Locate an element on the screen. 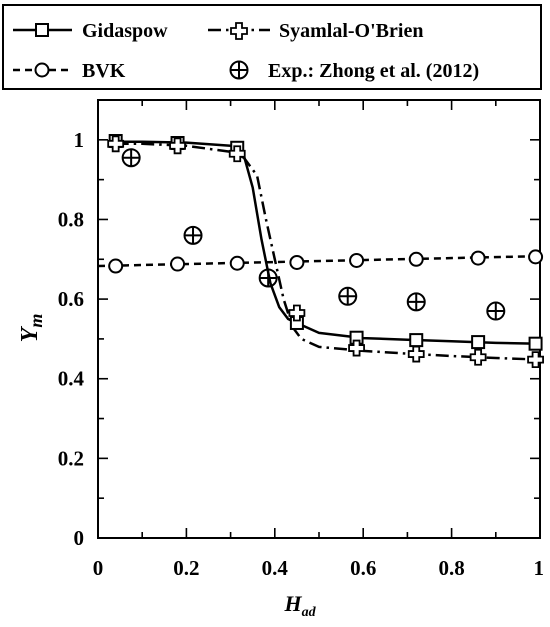 The height and width of the screenshot is (627, 550). legend-entry-experiment: Exp.: Zhong et al. (2012) is located at coordinates (354, 71).